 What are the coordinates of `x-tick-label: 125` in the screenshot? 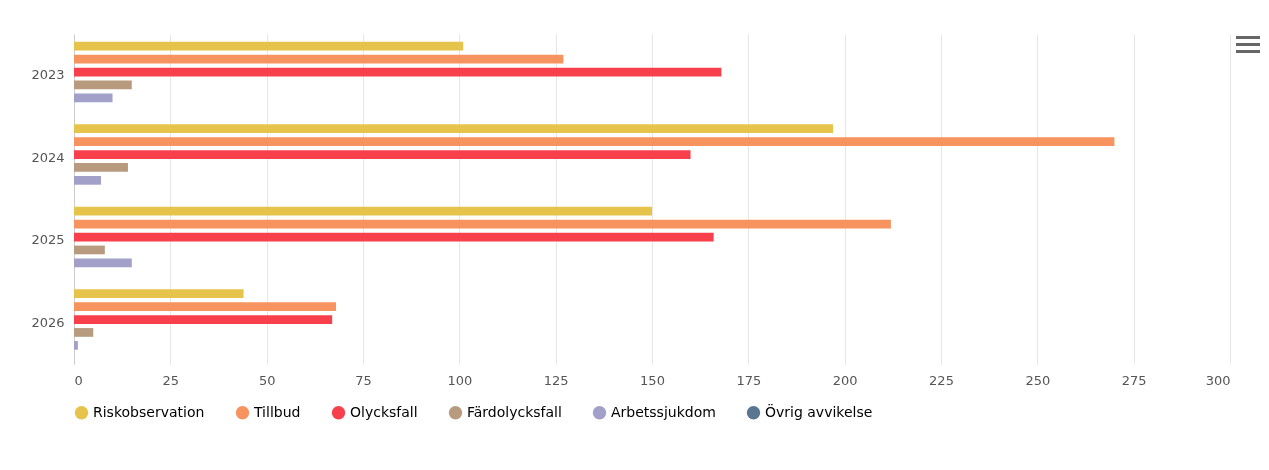 It's located at (556, 380).